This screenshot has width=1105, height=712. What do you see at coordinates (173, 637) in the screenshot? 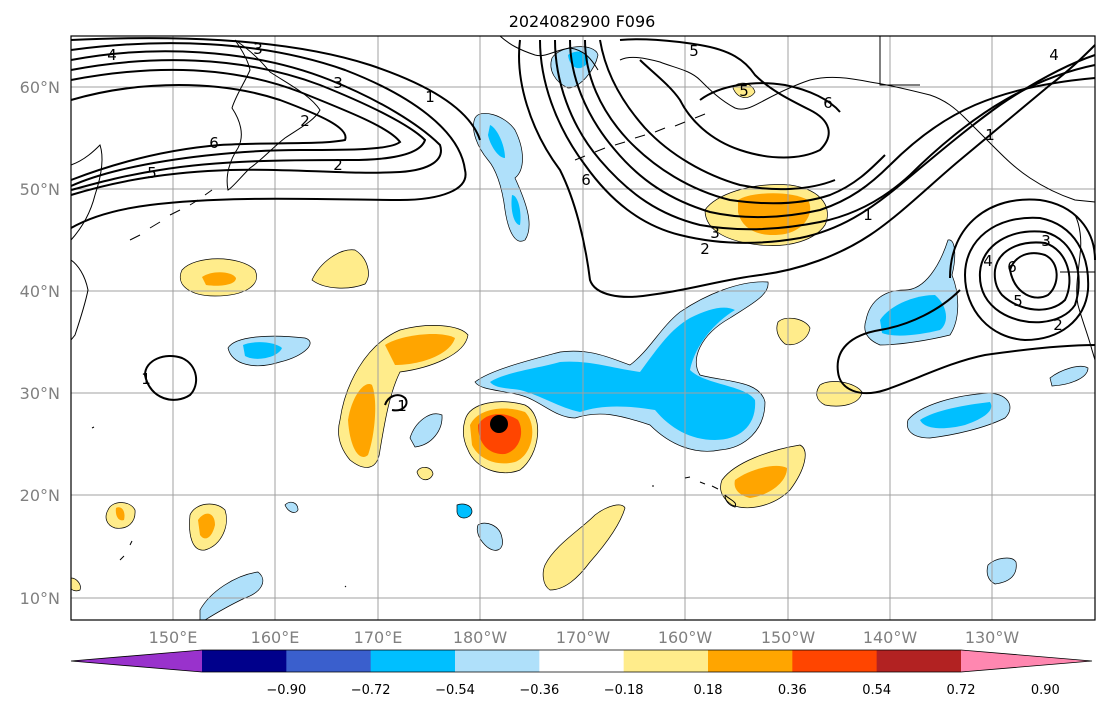
I see `lon-label: 150°E` at bounding box center [173, 637].